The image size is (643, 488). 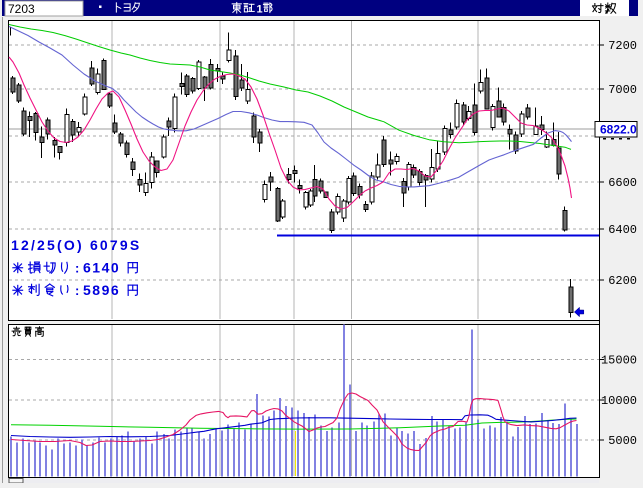 What do you see at coordinates (622, 230) in the screenshot?
I see `svg-text: 6400` at bounding box center [622, 230].